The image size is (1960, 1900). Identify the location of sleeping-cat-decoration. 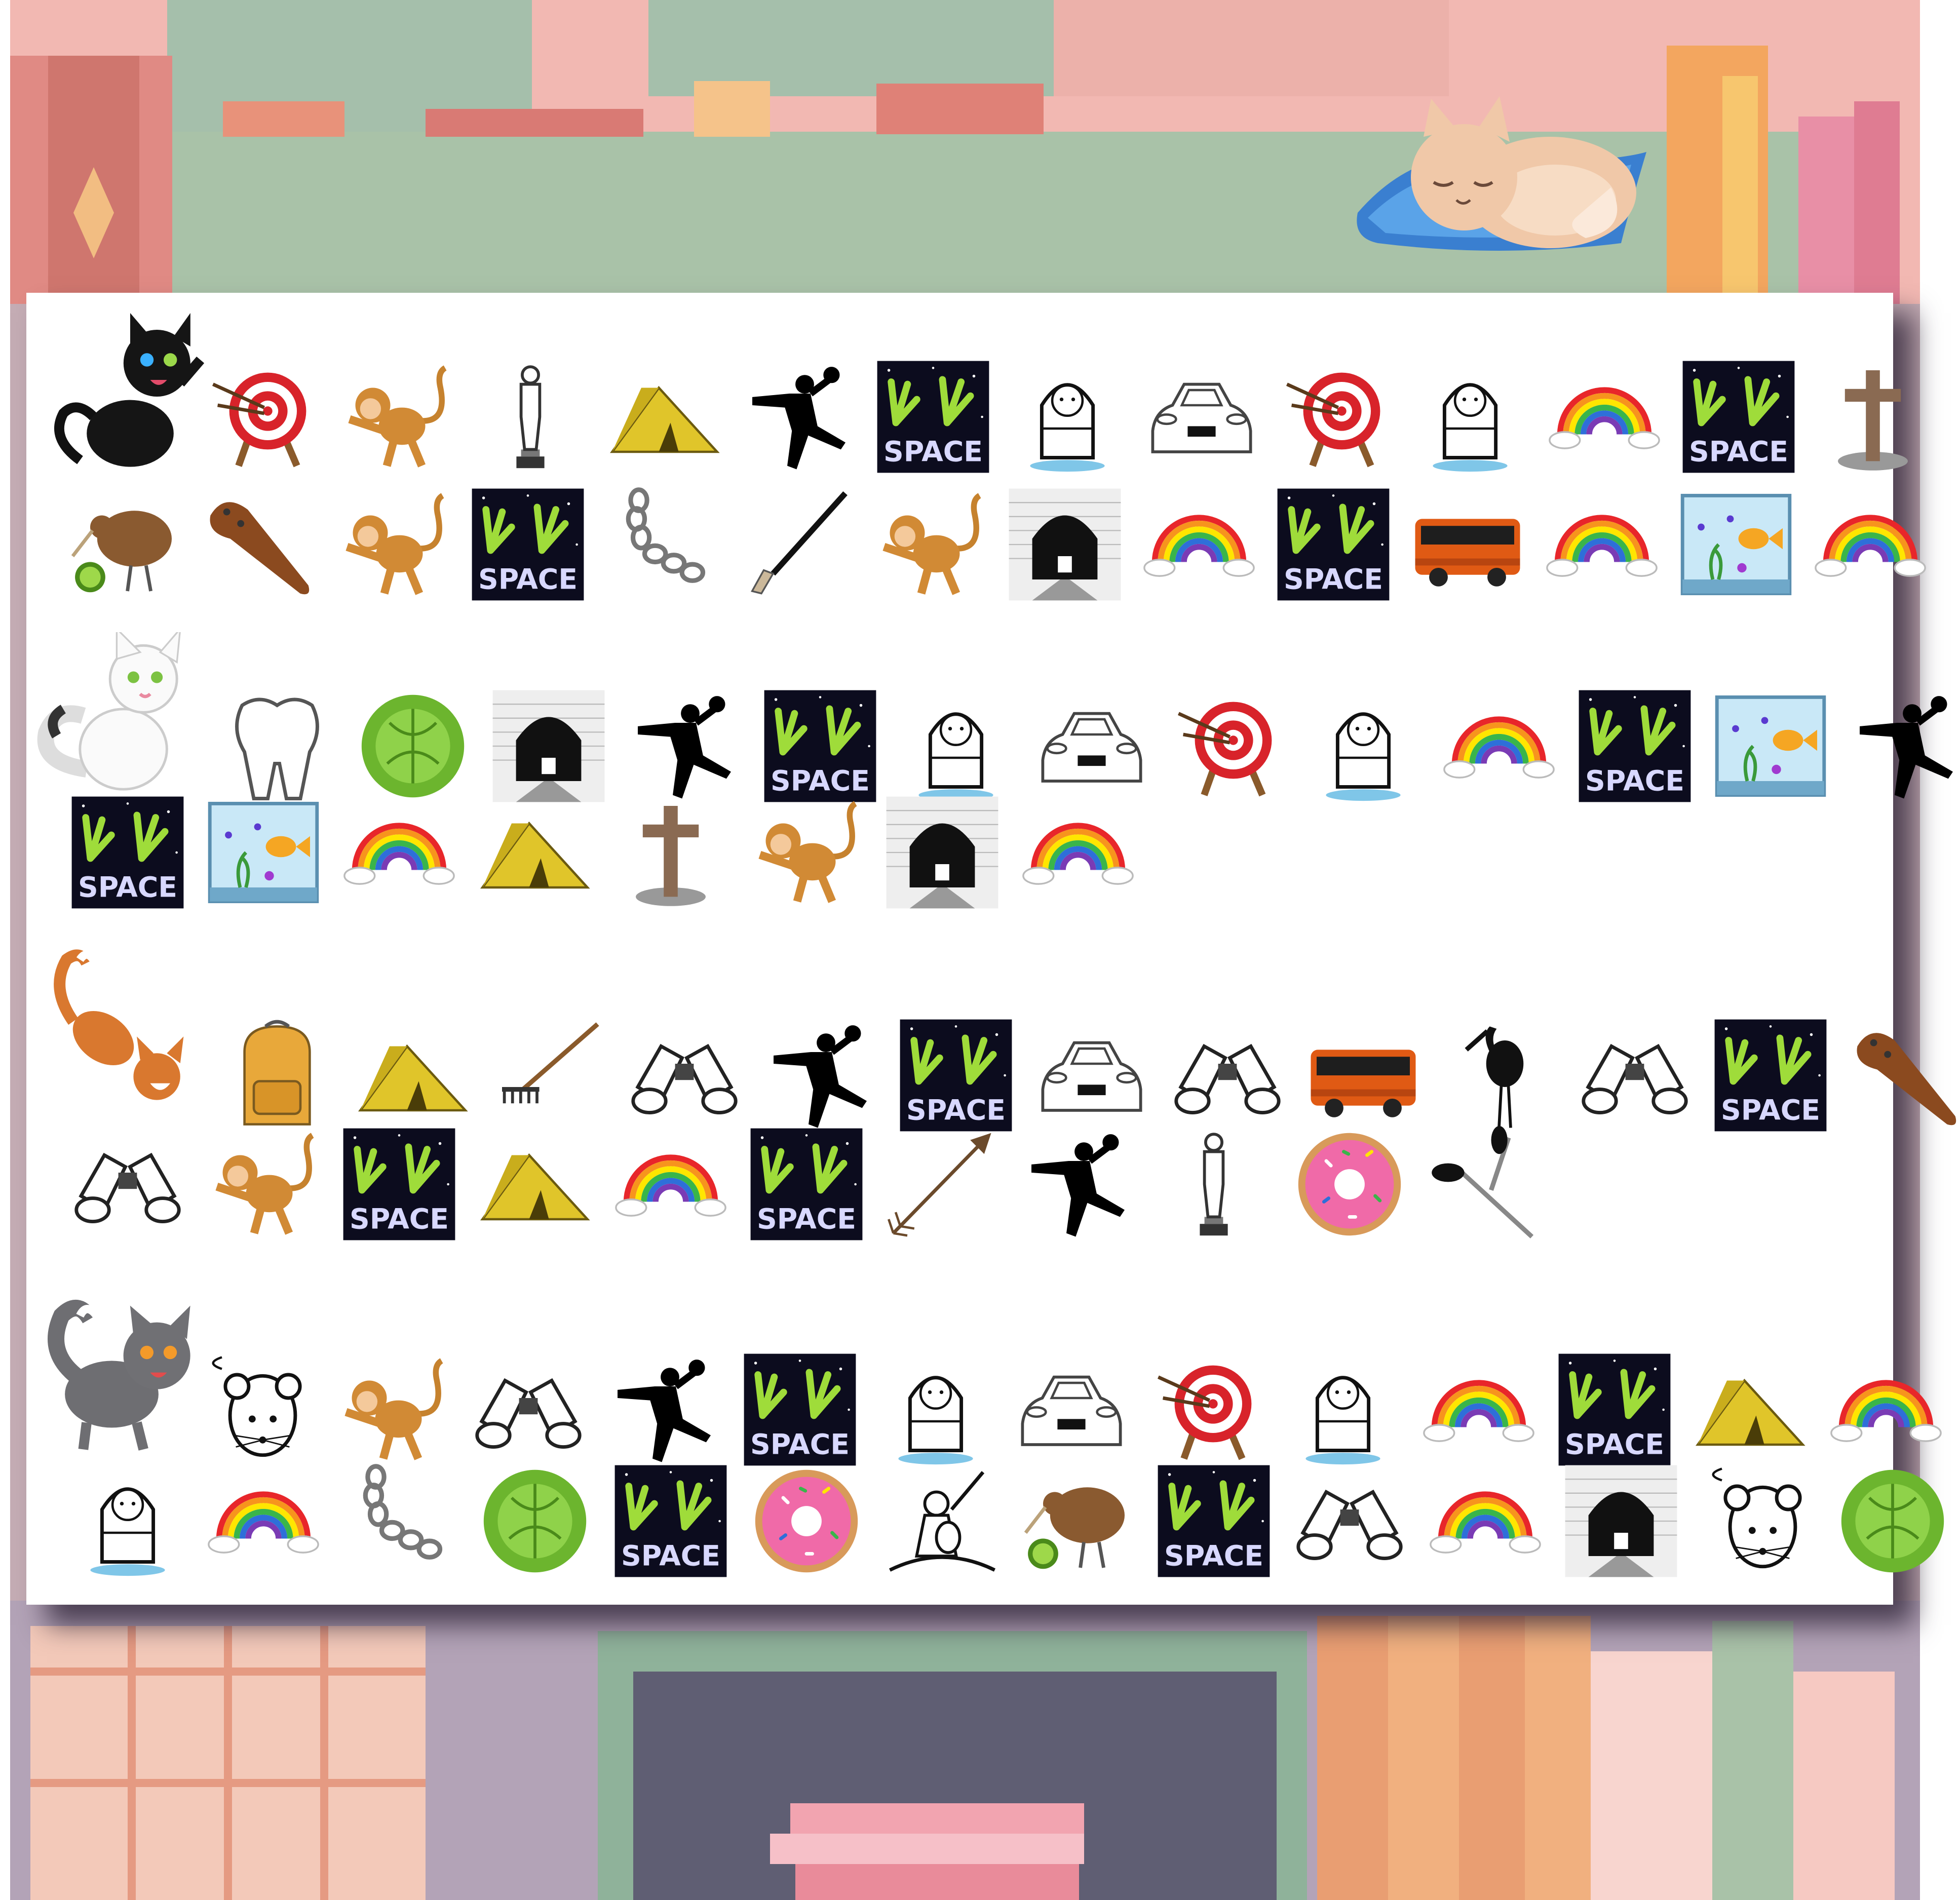
(1501, 173).